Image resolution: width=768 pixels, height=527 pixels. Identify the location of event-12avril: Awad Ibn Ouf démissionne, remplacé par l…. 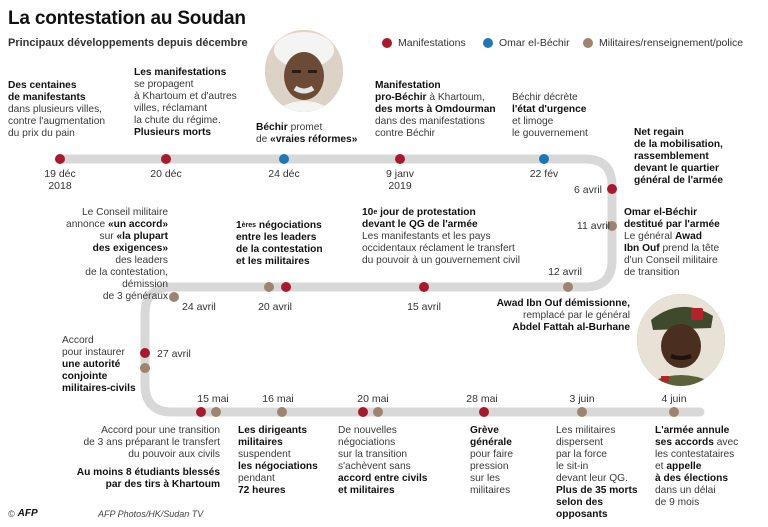
(563, 315).